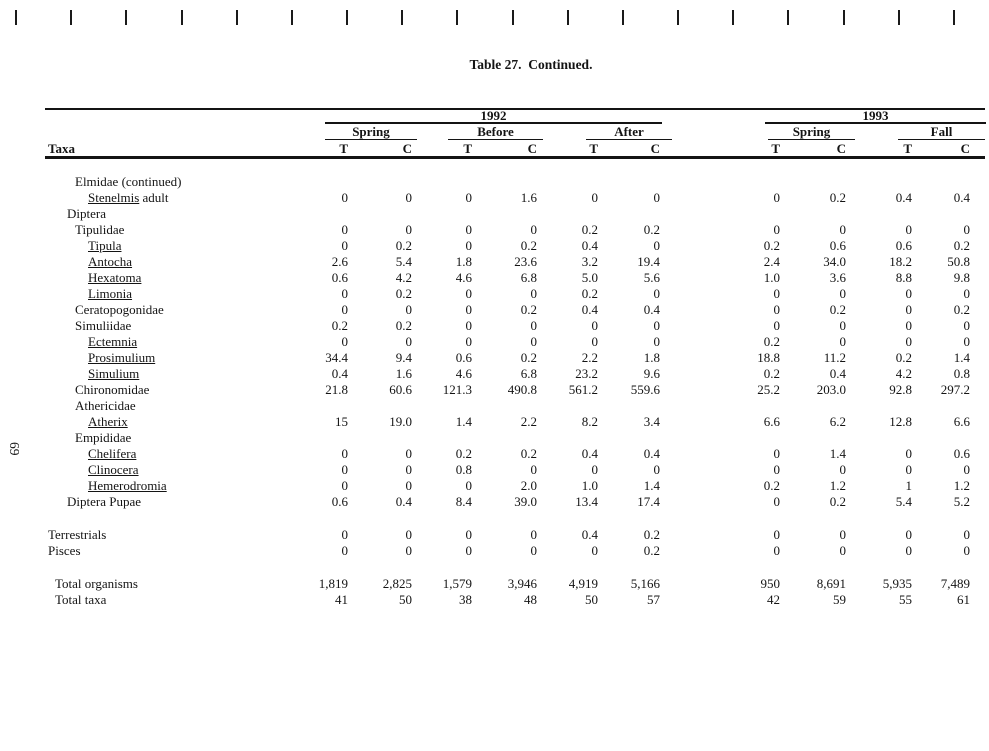 The height and width of the screenshot is (751, 989). I want to click on season-header-spring-1993: Spring, so click(811, 132).